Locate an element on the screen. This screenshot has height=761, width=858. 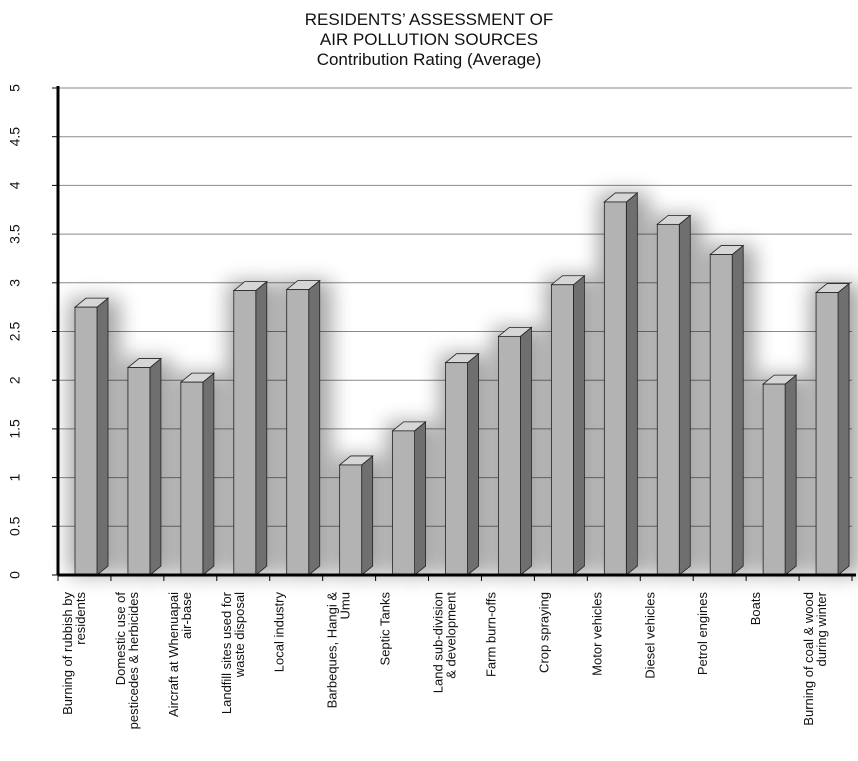
x-category-label-line: Barbeques, Hangi & is located at coordinates (332, 650).